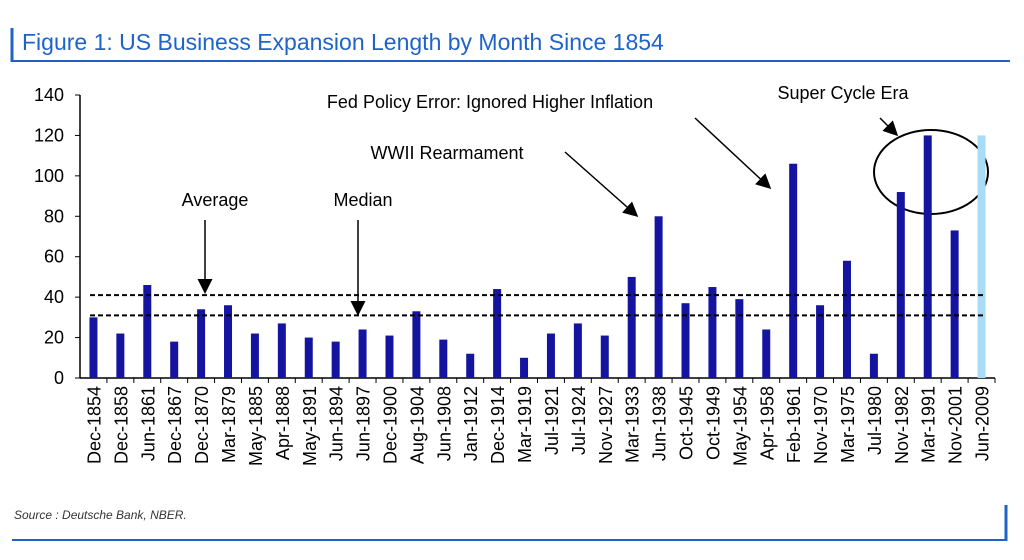  I want to click on annotation: Super Cycle Era, so click(843, 93).